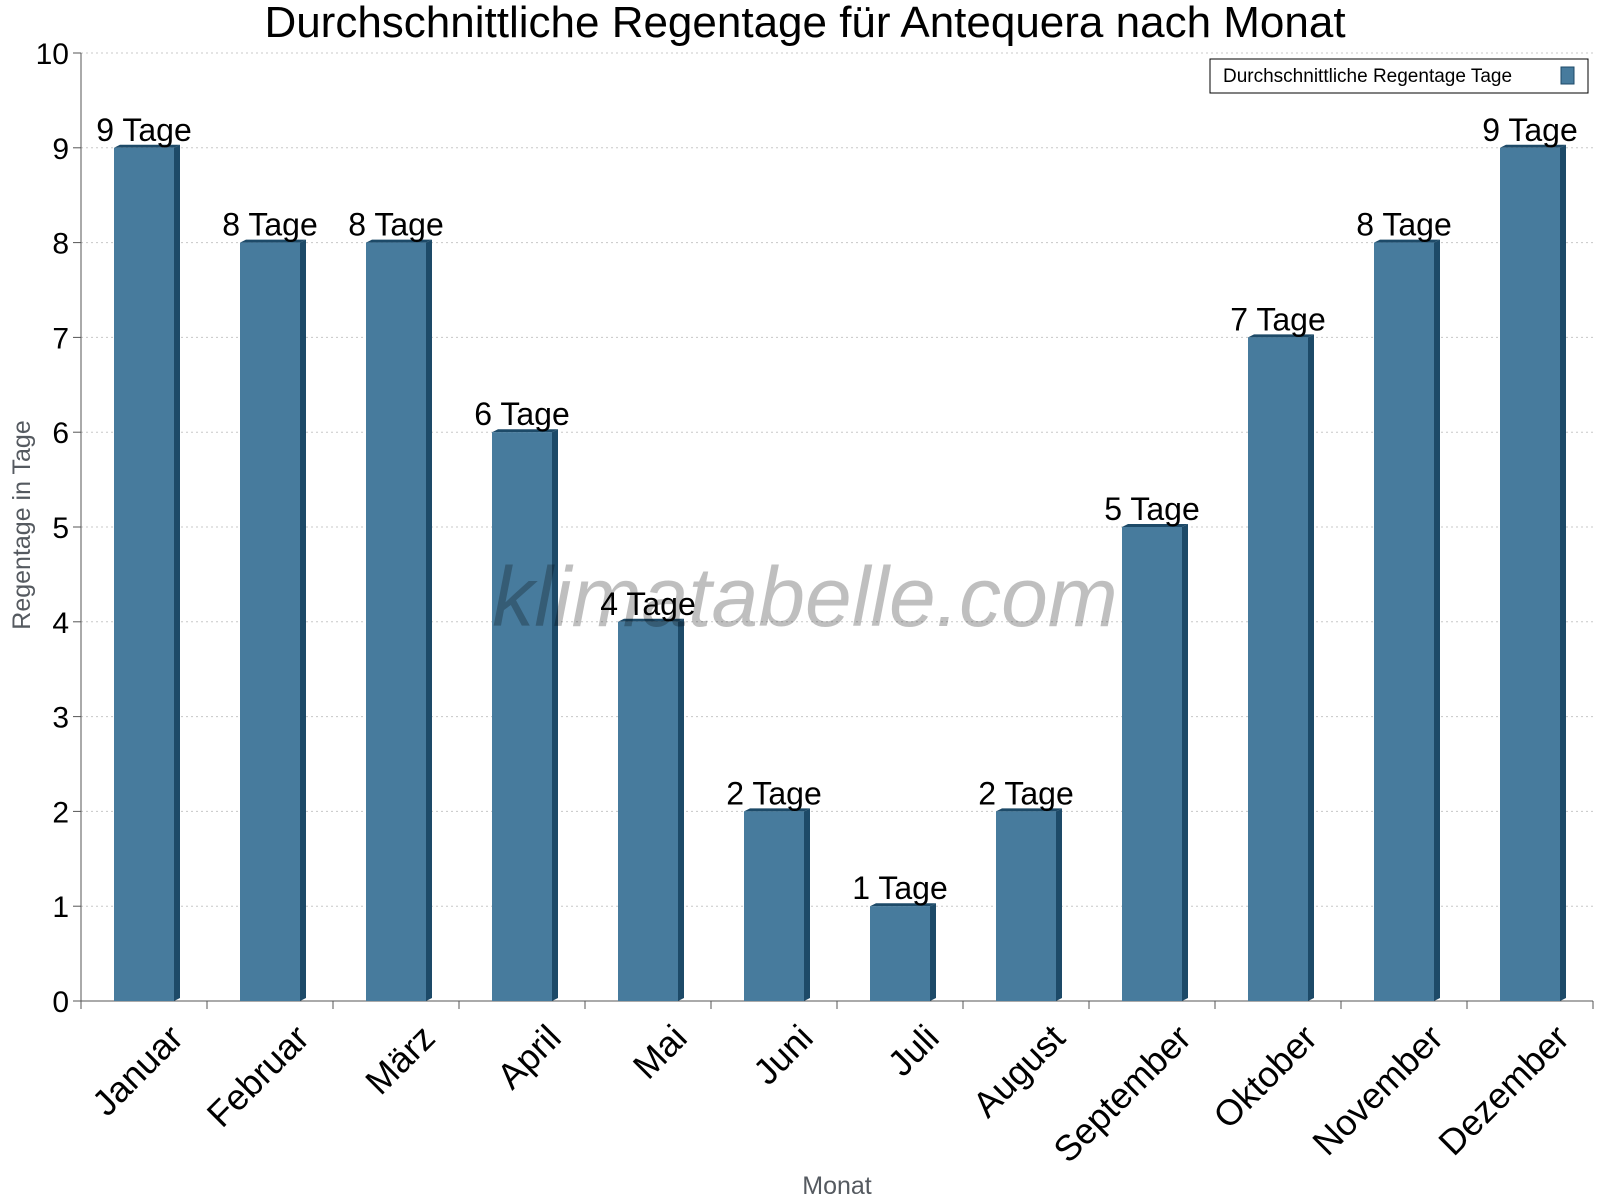 The image size is (1600, 1200). I want to click on bar-juli, so click(903, 952).